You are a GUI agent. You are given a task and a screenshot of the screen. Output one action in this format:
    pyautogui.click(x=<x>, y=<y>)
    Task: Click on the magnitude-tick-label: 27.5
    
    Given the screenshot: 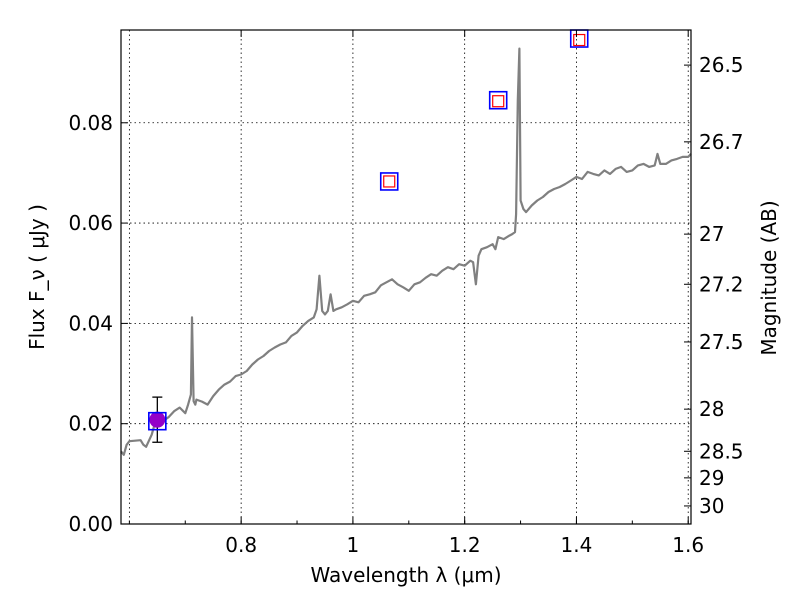 What is the action you would take?
    pyautogui.click(x=721, y=342)
    